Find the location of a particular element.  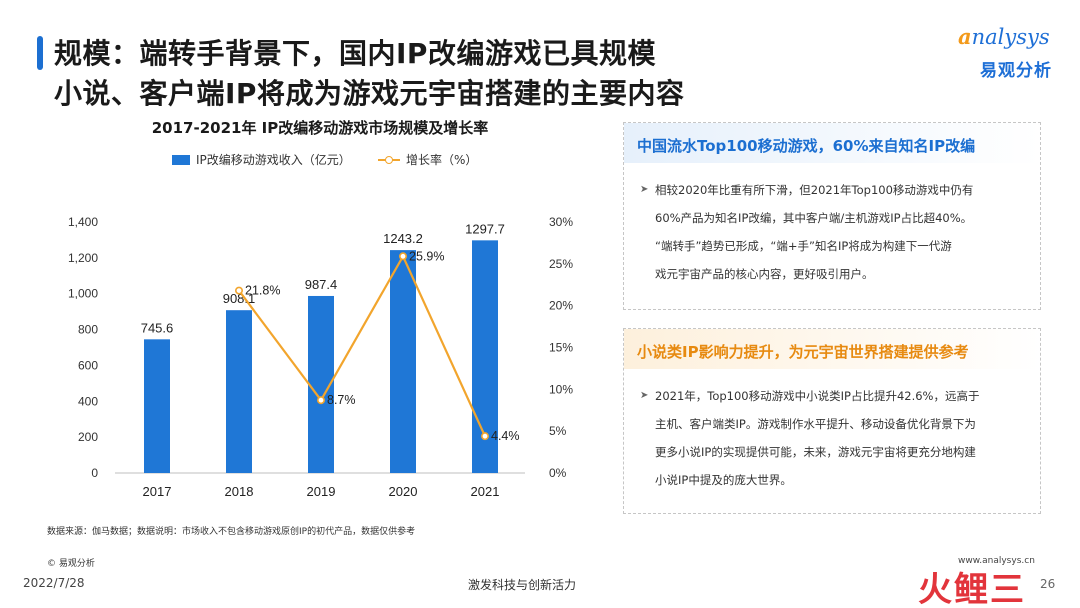

page-title-line2: 小说、客户端IP将成为游戏元宇宙搭建的主要内容 is located at coordinates (369, 93).